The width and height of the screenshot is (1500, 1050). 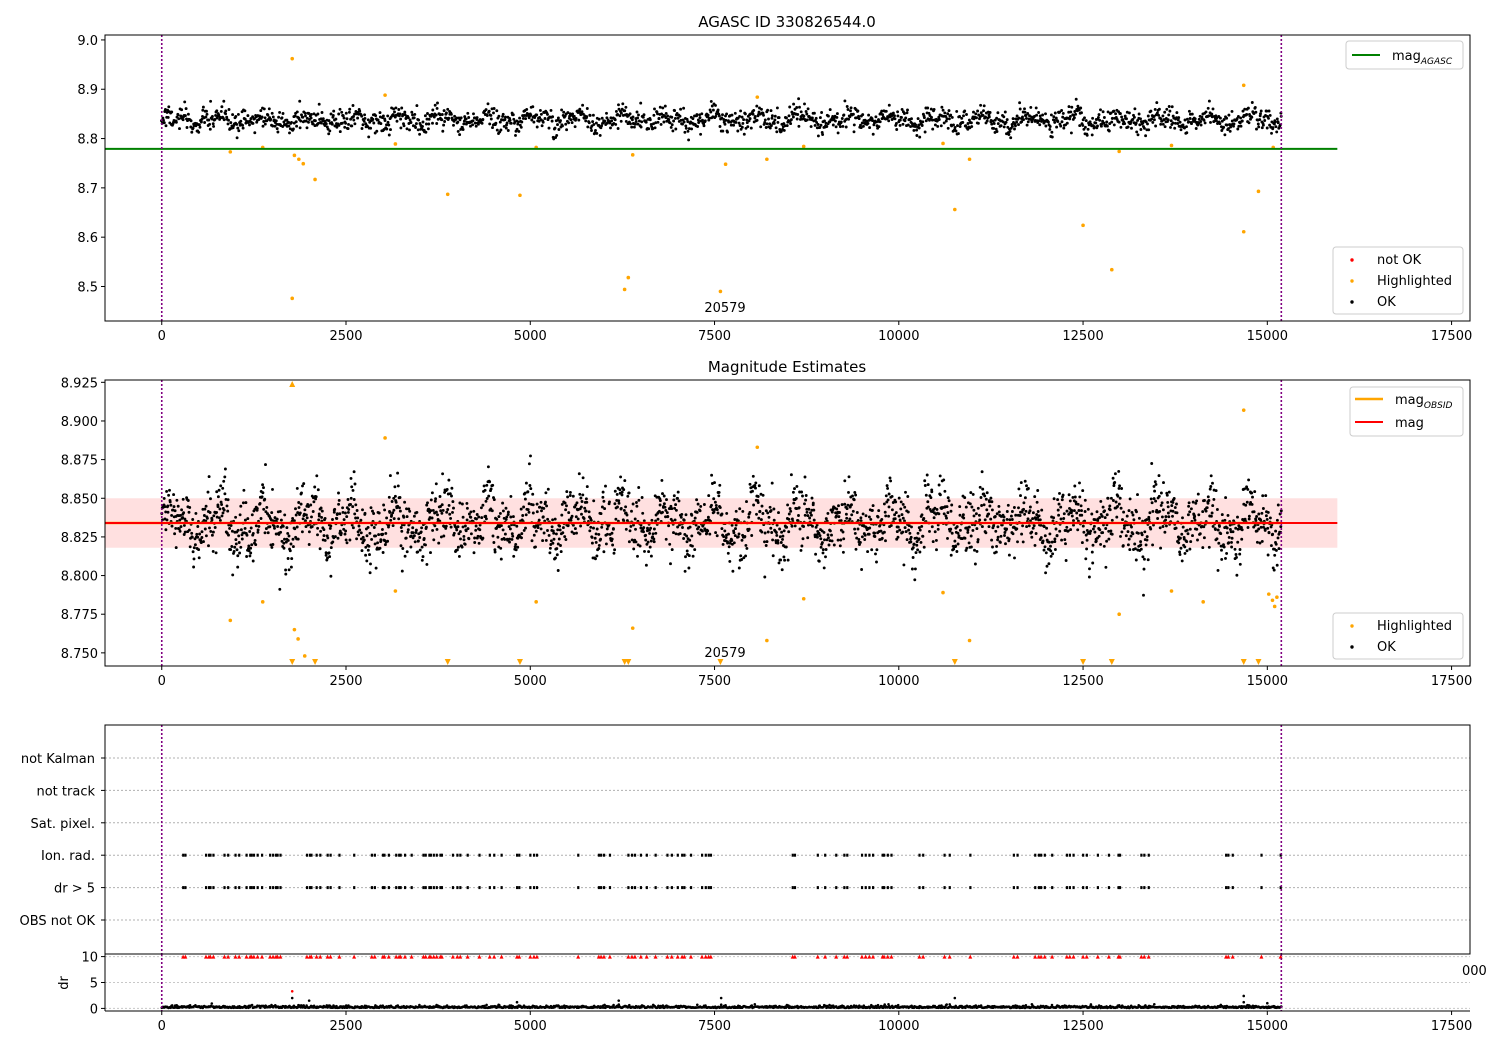 I want to click on p1-xtick-label-2: 5000, so click(x=530, y=336).